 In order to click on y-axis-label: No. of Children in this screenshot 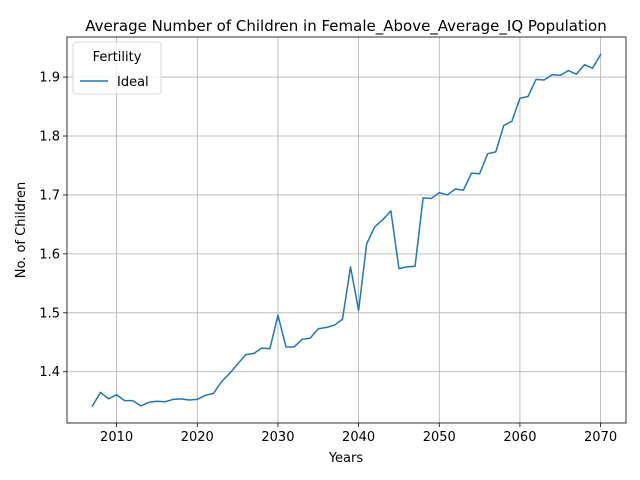, I will do `click(21, 230)`.